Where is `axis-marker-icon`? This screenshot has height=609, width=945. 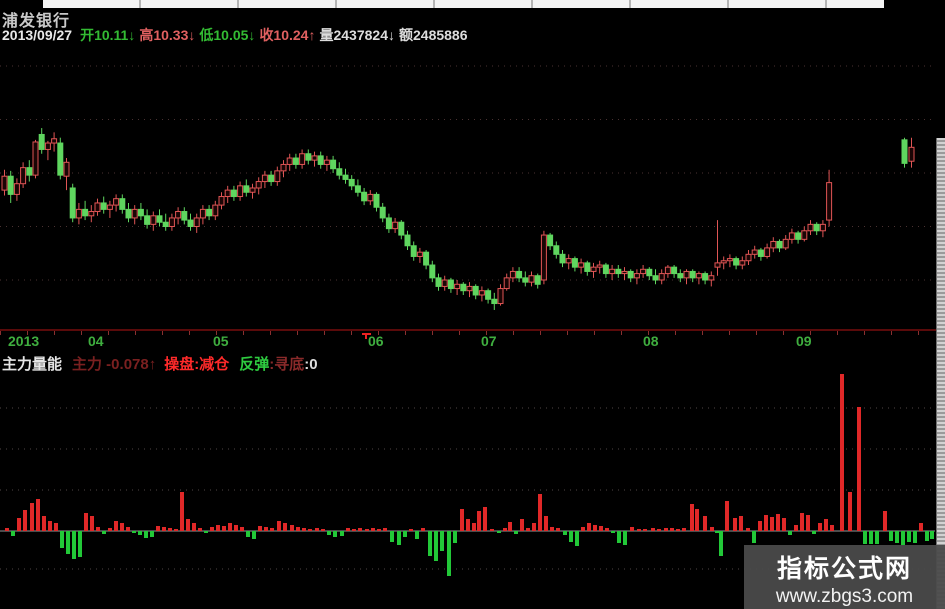
axis-marker-icon is located at coordinates (366, 334).